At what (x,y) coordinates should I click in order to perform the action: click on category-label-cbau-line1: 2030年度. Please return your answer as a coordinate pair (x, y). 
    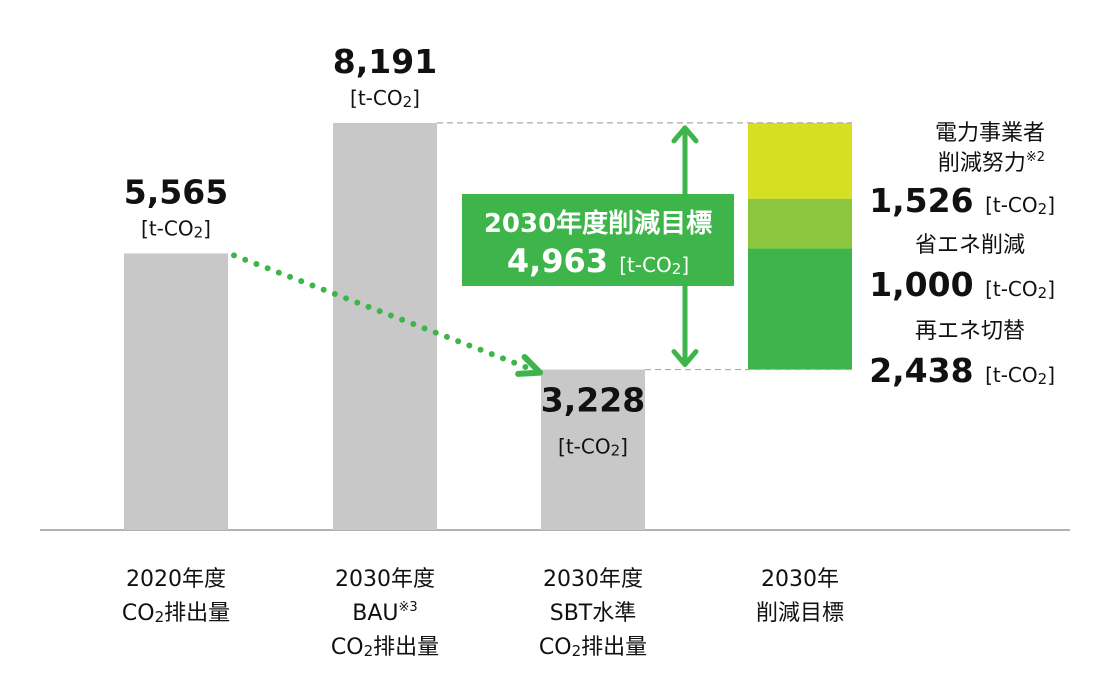
    Looking at the image, I should click on (385, 579).